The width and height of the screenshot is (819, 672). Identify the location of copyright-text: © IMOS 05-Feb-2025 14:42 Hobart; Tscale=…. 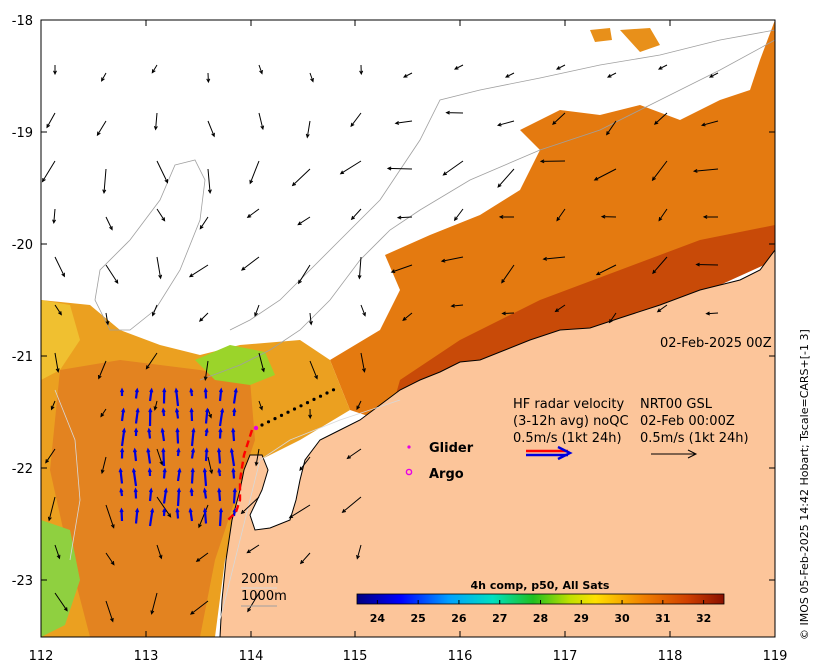
(804, 484).